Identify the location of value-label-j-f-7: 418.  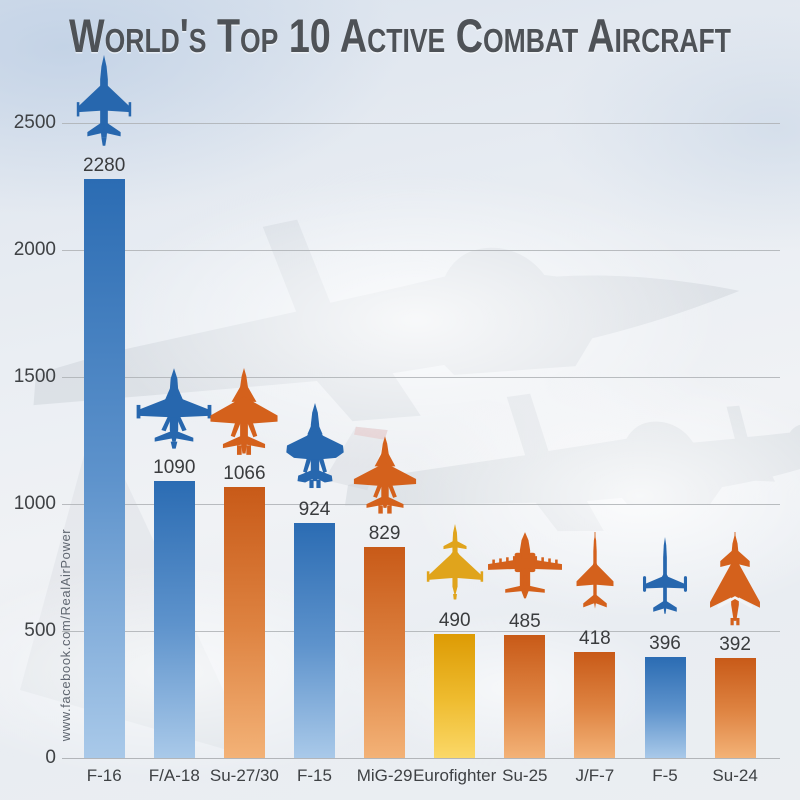
(595, 638).